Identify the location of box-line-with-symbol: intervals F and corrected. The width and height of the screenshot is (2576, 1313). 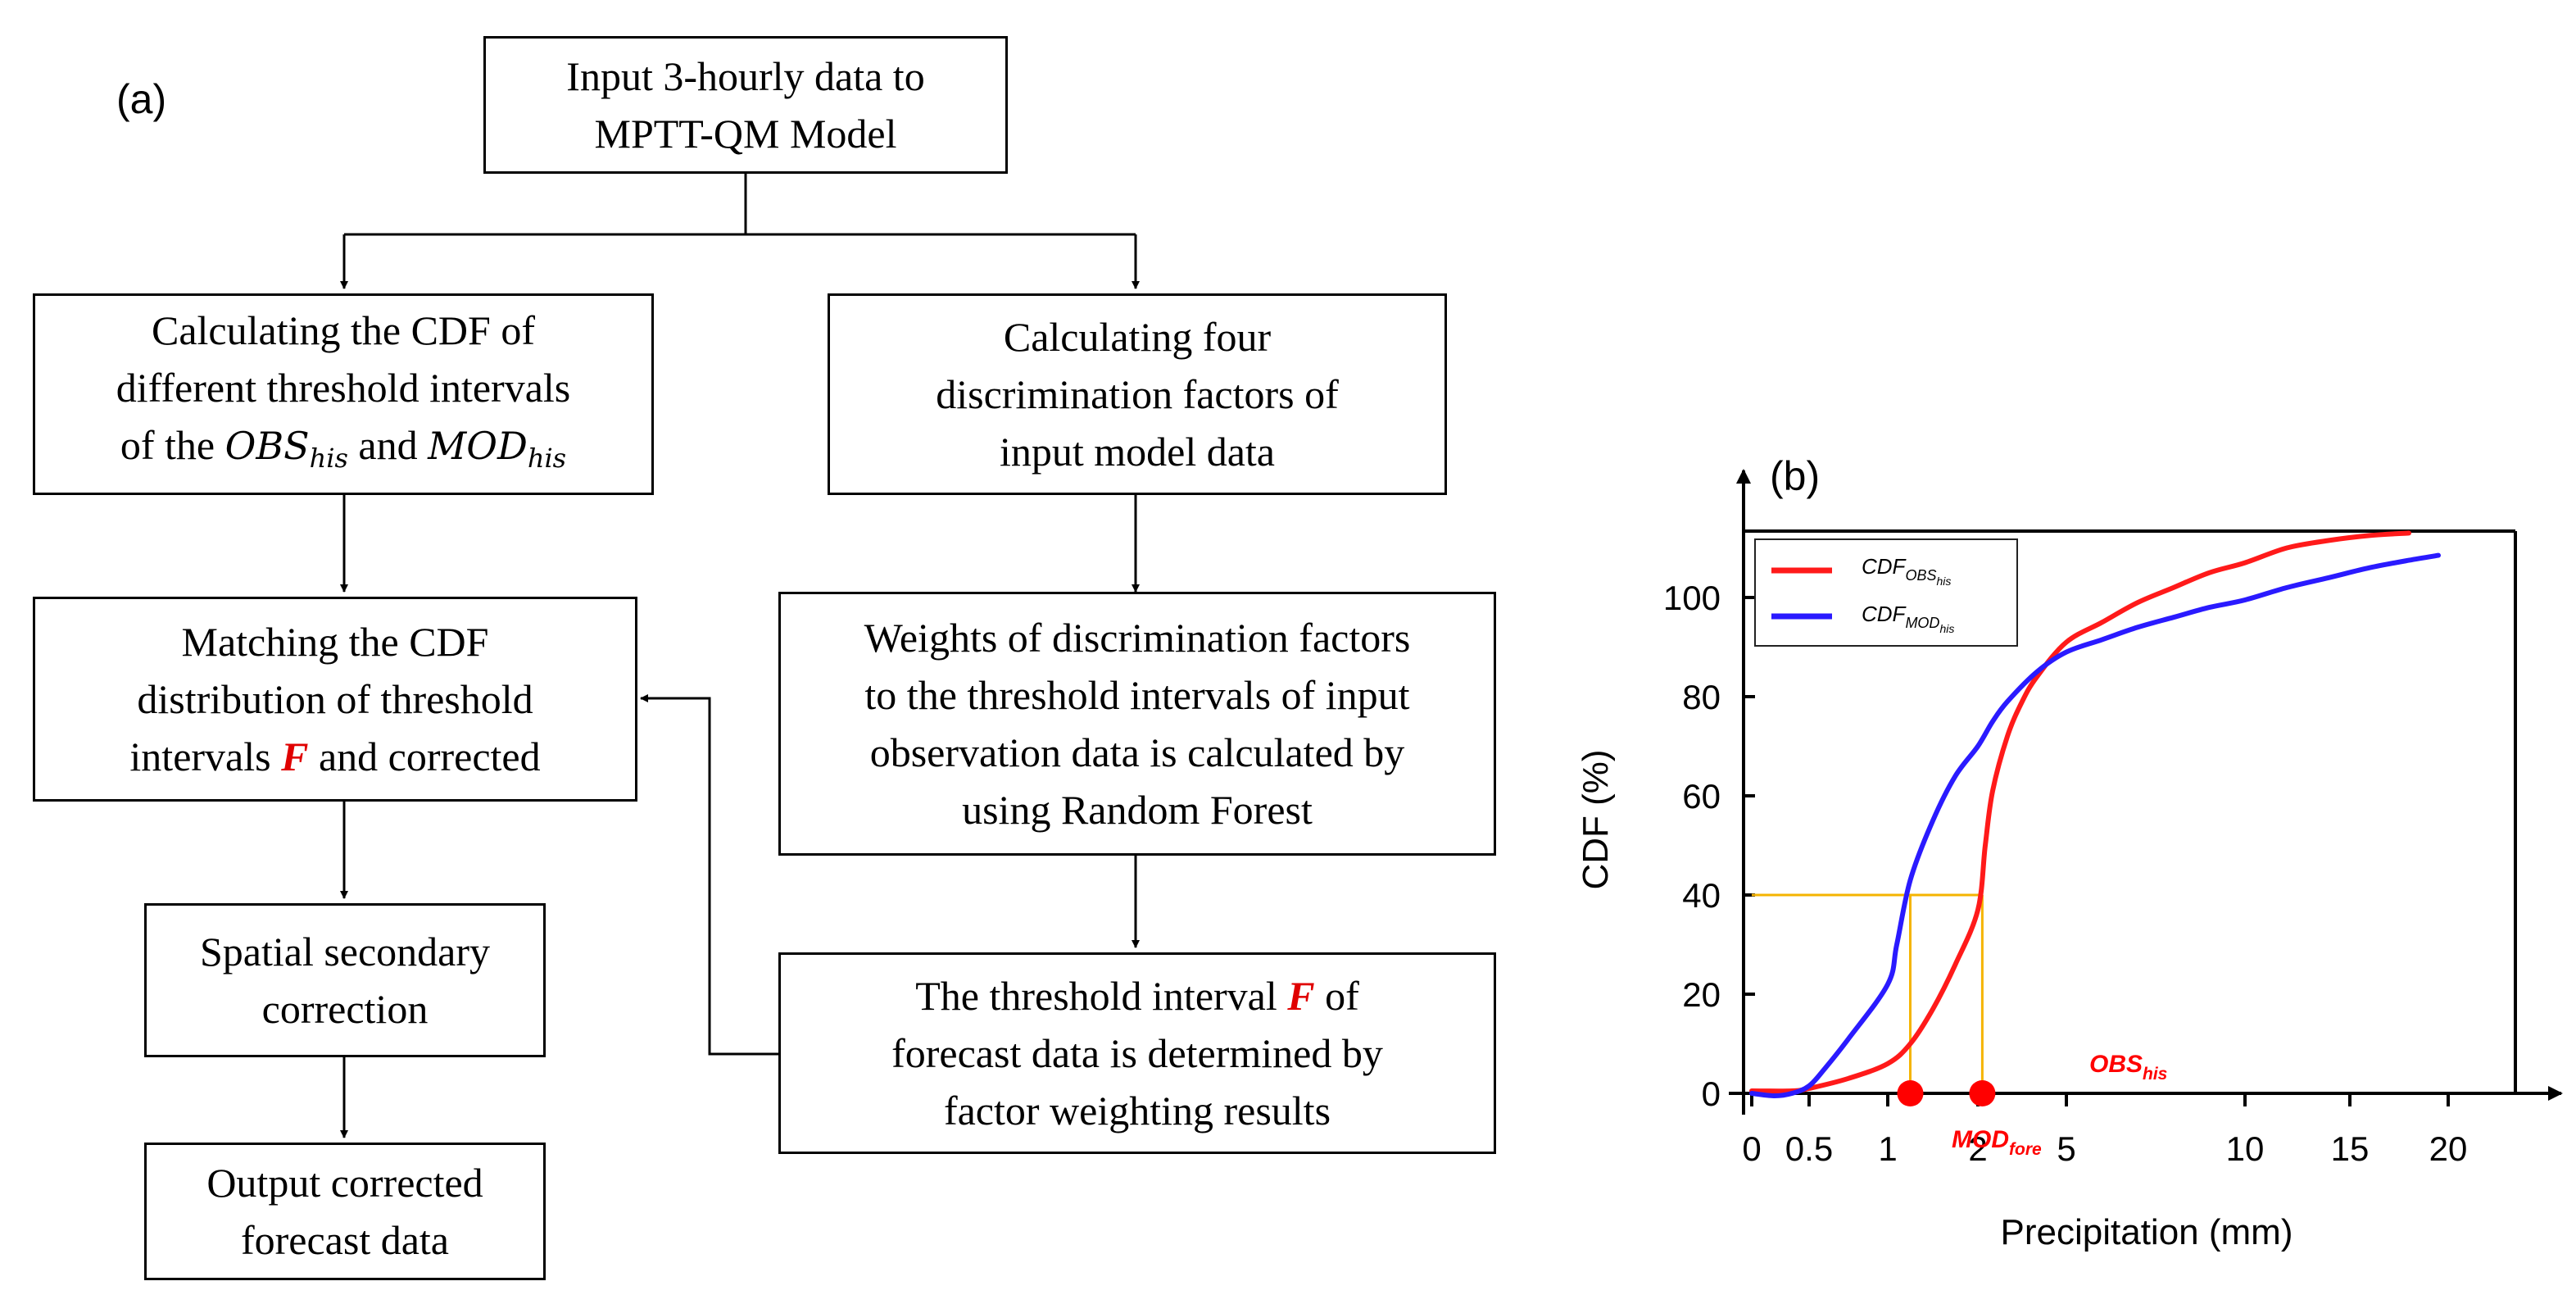
(334, 756).